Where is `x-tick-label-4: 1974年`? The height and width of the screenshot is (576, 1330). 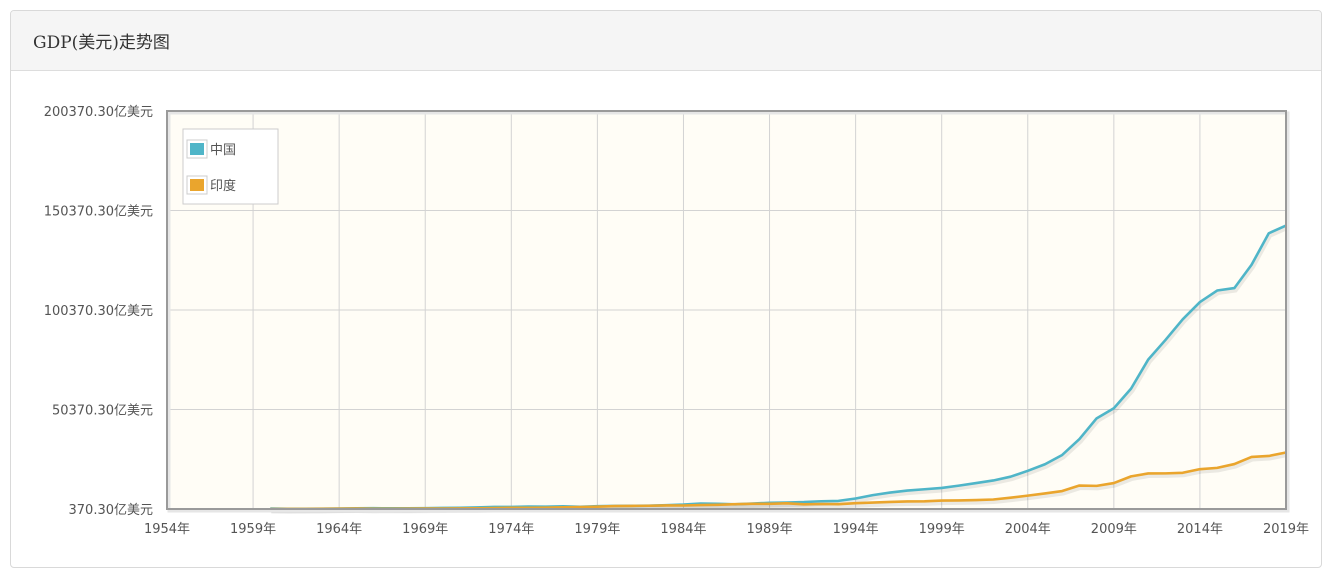
x-tick-label-4: 1974年 is located at coordinates (511, 529).